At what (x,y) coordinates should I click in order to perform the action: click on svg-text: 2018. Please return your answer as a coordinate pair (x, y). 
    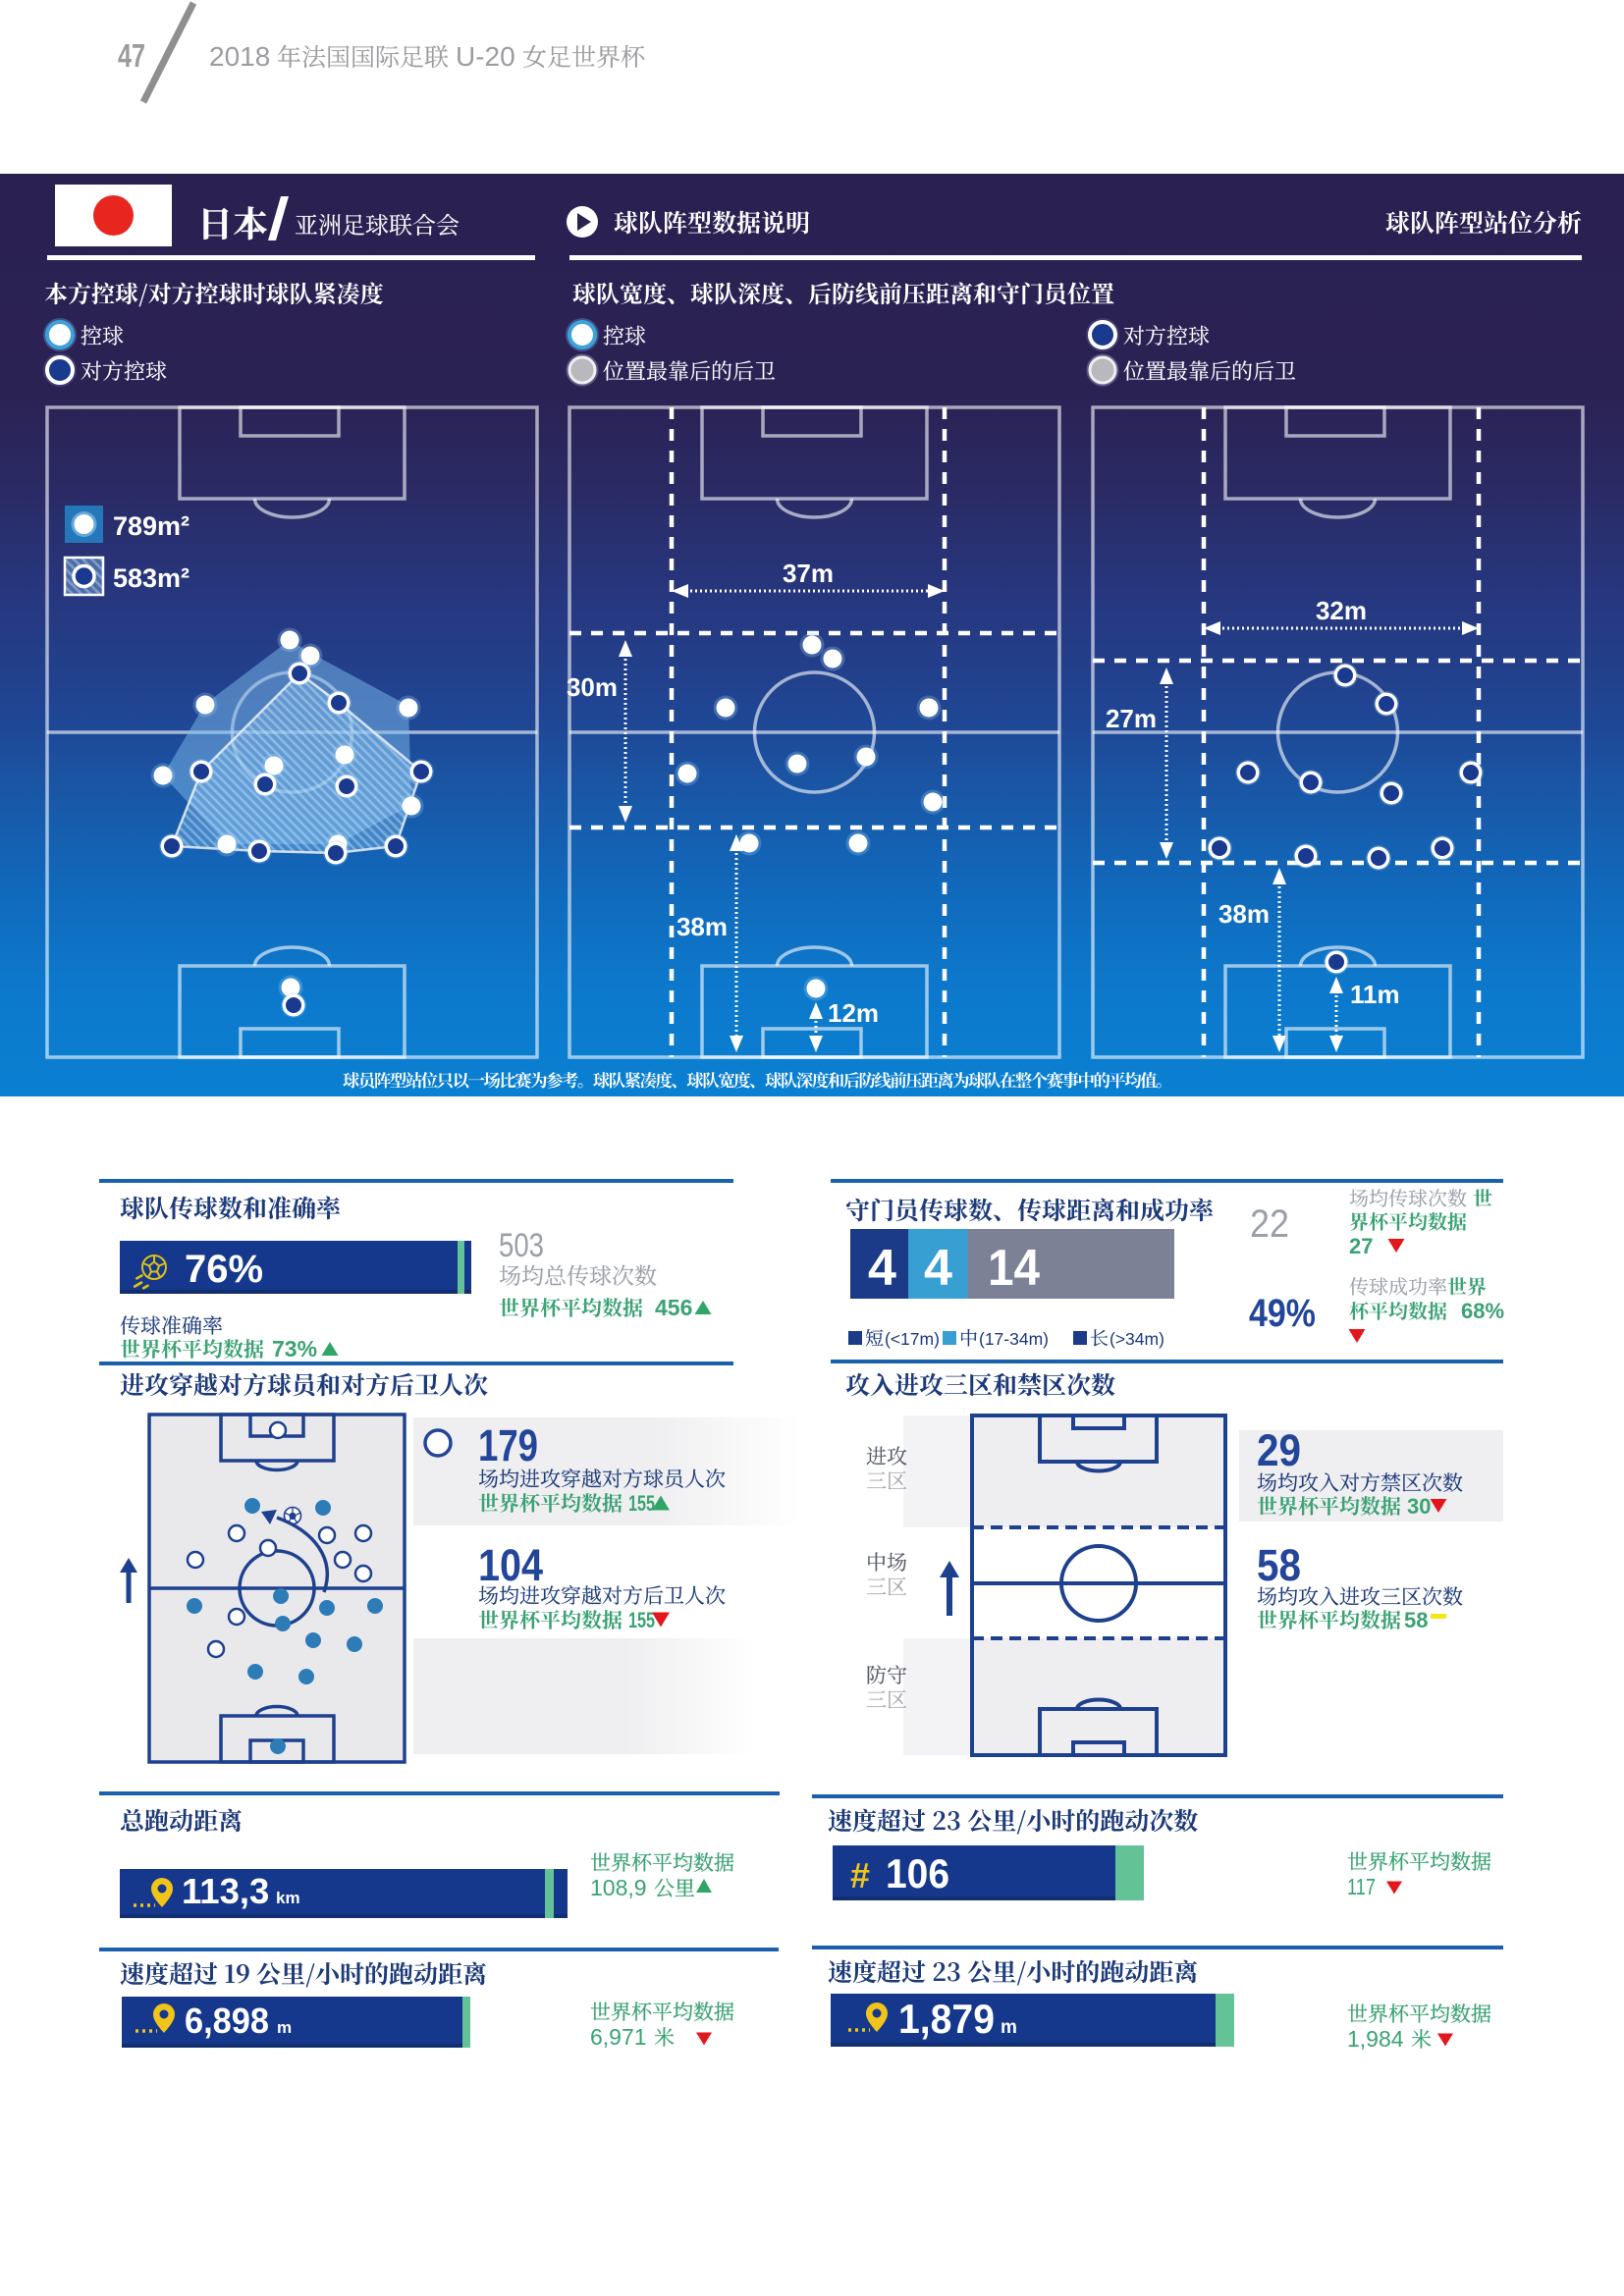
    Looking at the image, I should click on (239, 56).